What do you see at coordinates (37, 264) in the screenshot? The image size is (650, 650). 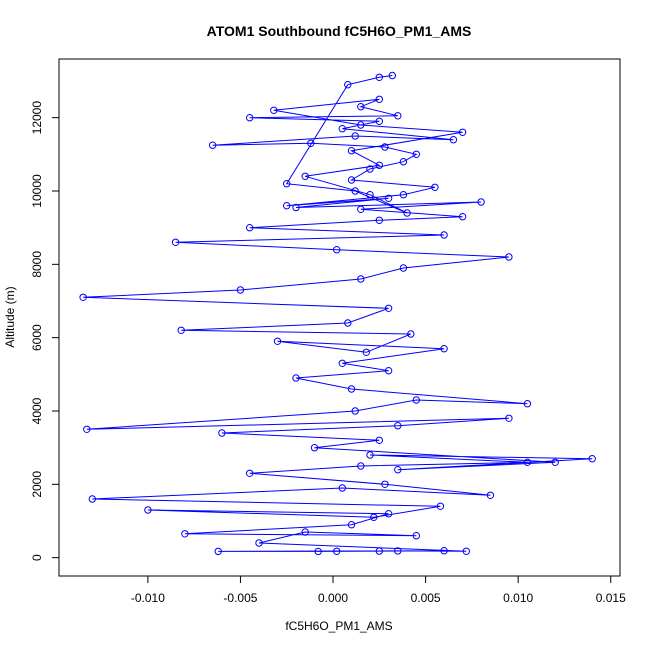 I see `y-tick-label: 8000` at bounding box center [37, 264].